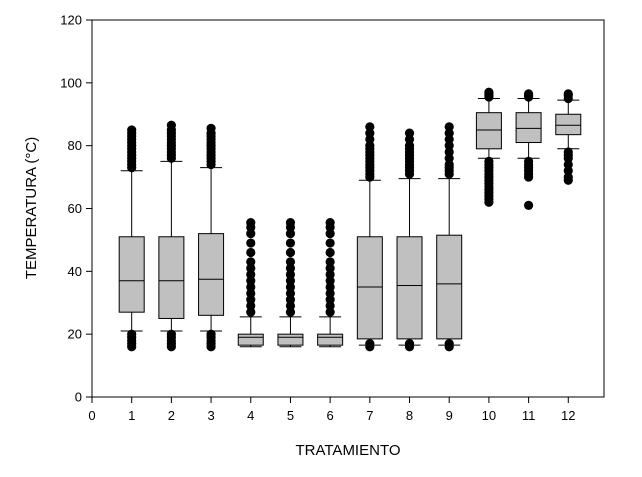 This screenshot has width=642, height=477. I want to click on x-tick-label: 0, so click(91, 415).